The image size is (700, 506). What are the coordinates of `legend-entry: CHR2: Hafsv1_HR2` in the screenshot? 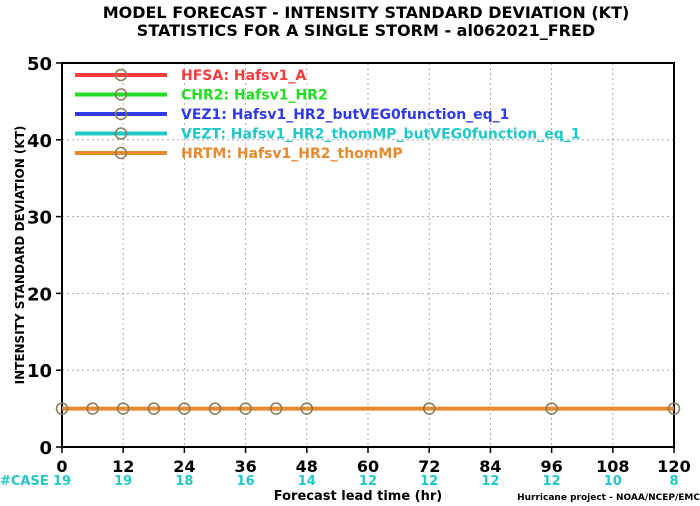 It's located at (254, 96).